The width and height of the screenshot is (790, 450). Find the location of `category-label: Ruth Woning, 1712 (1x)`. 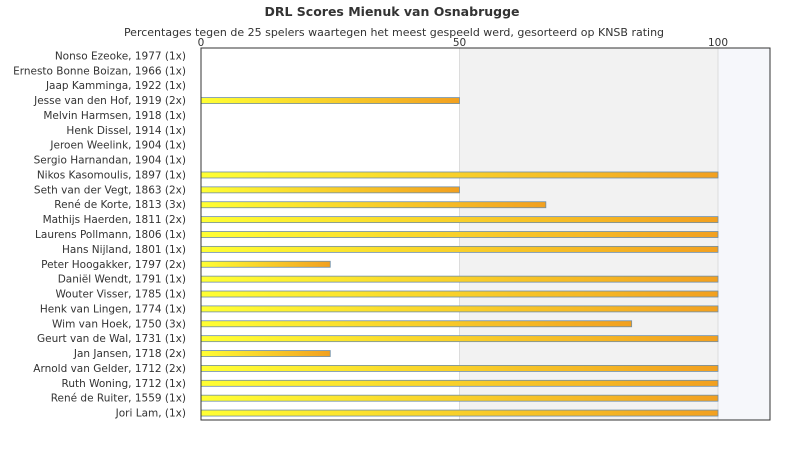

category-label: Ruth Woning, 1712 (1x) is located at coordinates (124, 384).